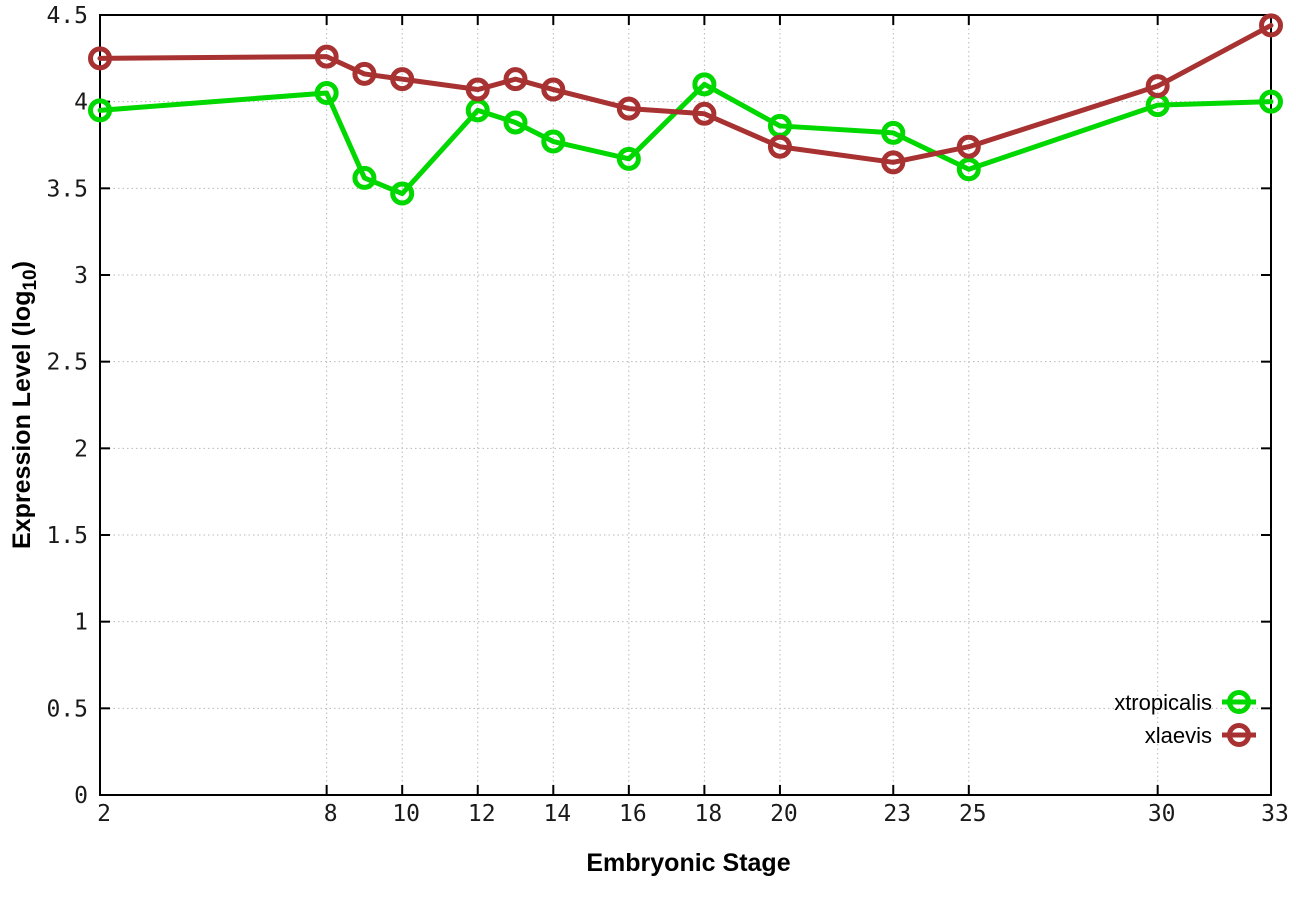 The height and width of the screenshot is (907, 1296). I want to click on y-tick-label: 3.5, so click(67, 189).